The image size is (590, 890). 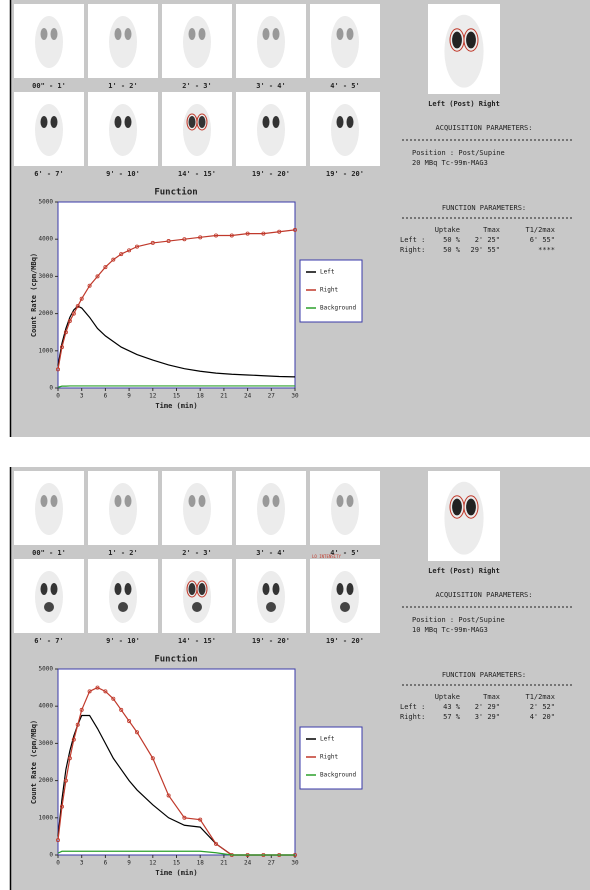 I want to click on y-tick-label: 3000, so click(x=46, y=276).